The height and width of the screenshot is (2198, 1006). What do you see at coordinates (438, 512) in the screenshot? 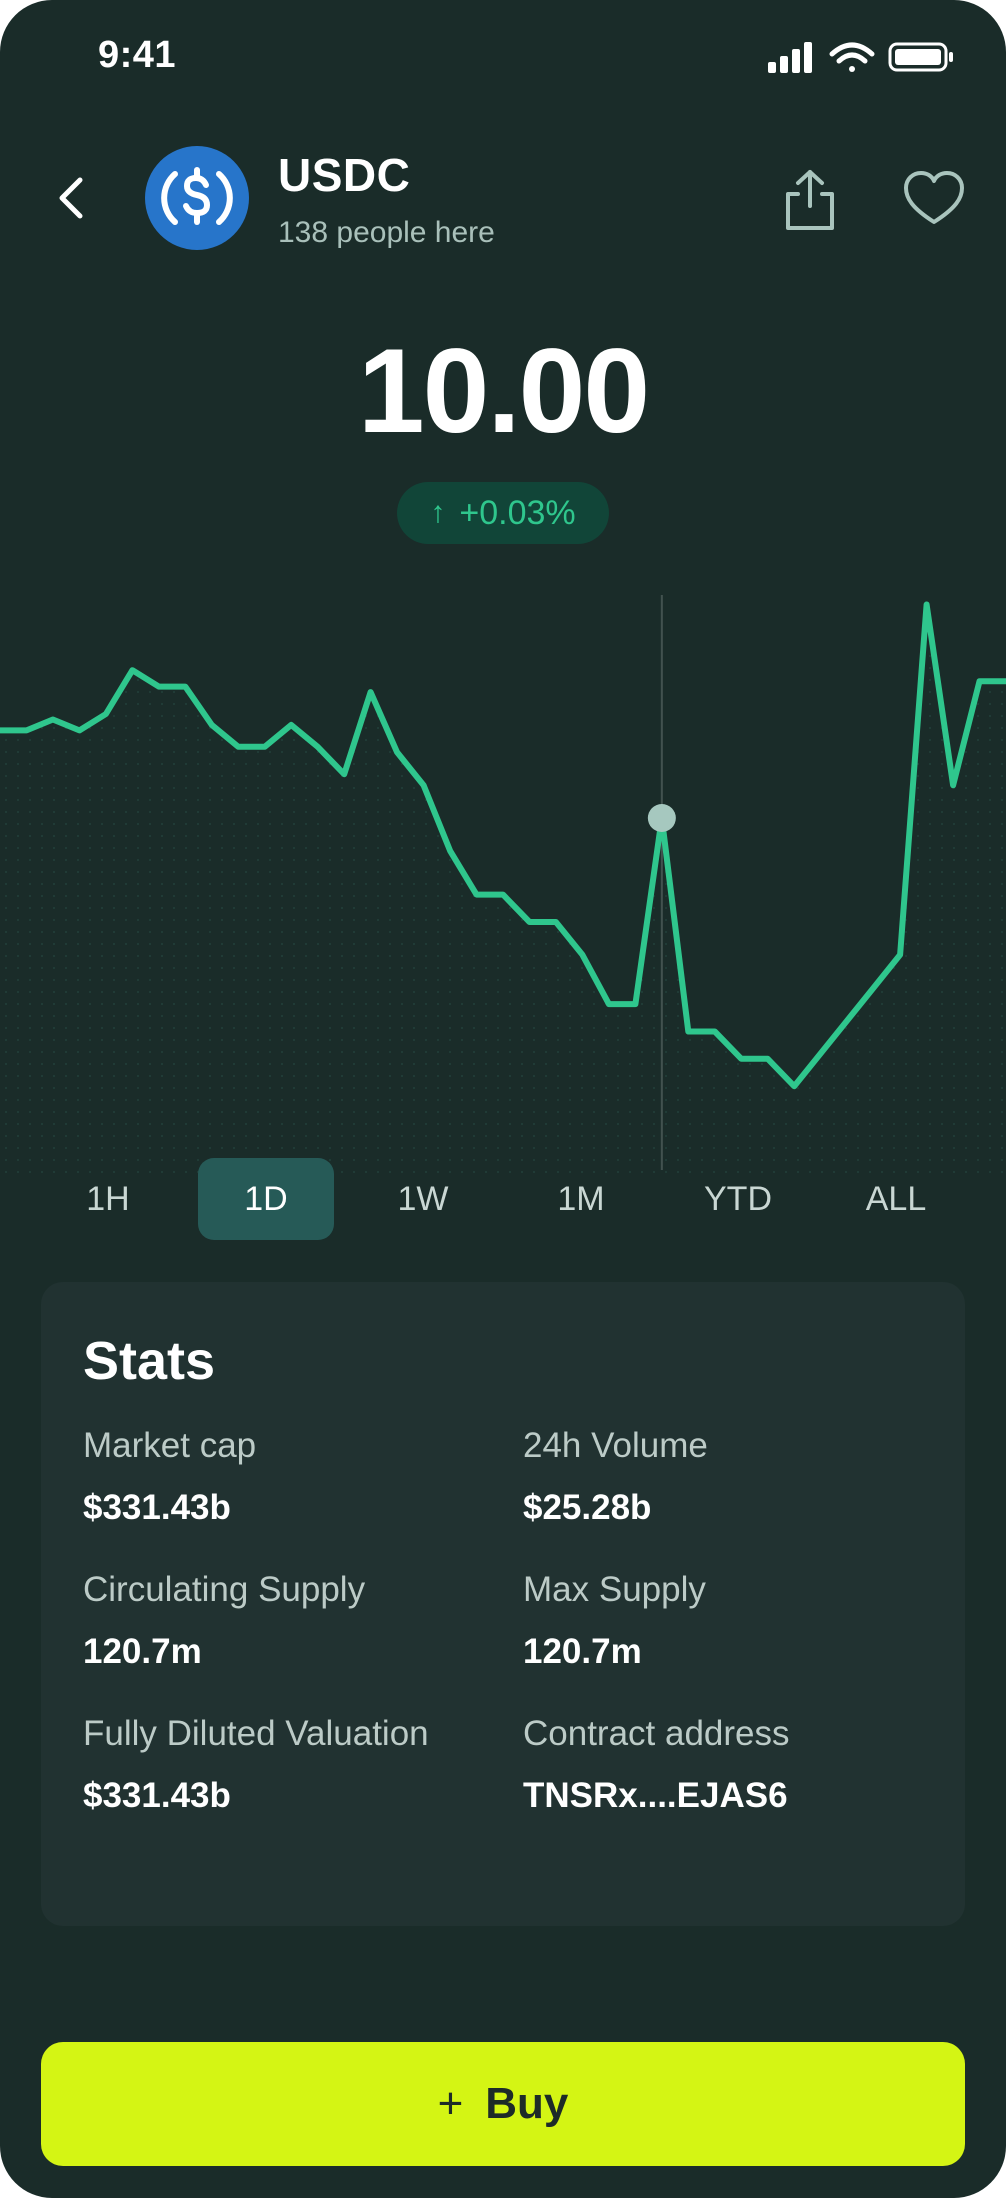
I see `arrow-up-icon: ↑` at bounding box center [438, 512].